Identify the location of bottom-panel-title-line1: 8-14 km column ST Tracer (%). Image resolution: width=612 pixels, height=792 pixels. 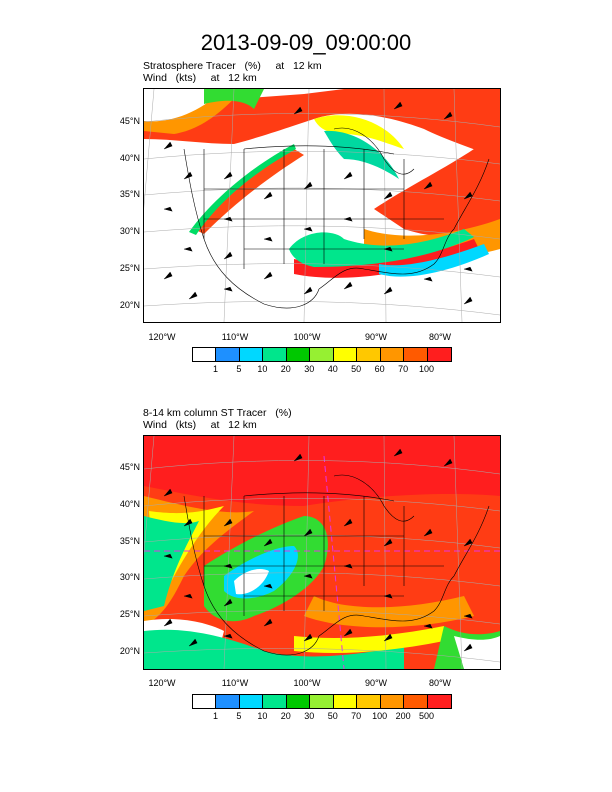
(217, 413).